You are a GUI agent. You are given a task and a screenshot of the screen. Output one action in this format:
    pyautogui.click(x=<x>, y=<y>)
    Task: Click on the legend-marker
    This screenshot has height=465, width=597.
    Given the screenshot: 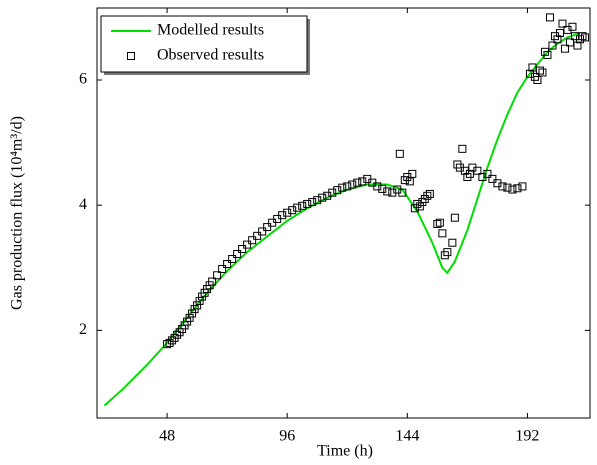 What is the action you would take?
    pyautogui.click(x=131, y=56)
    